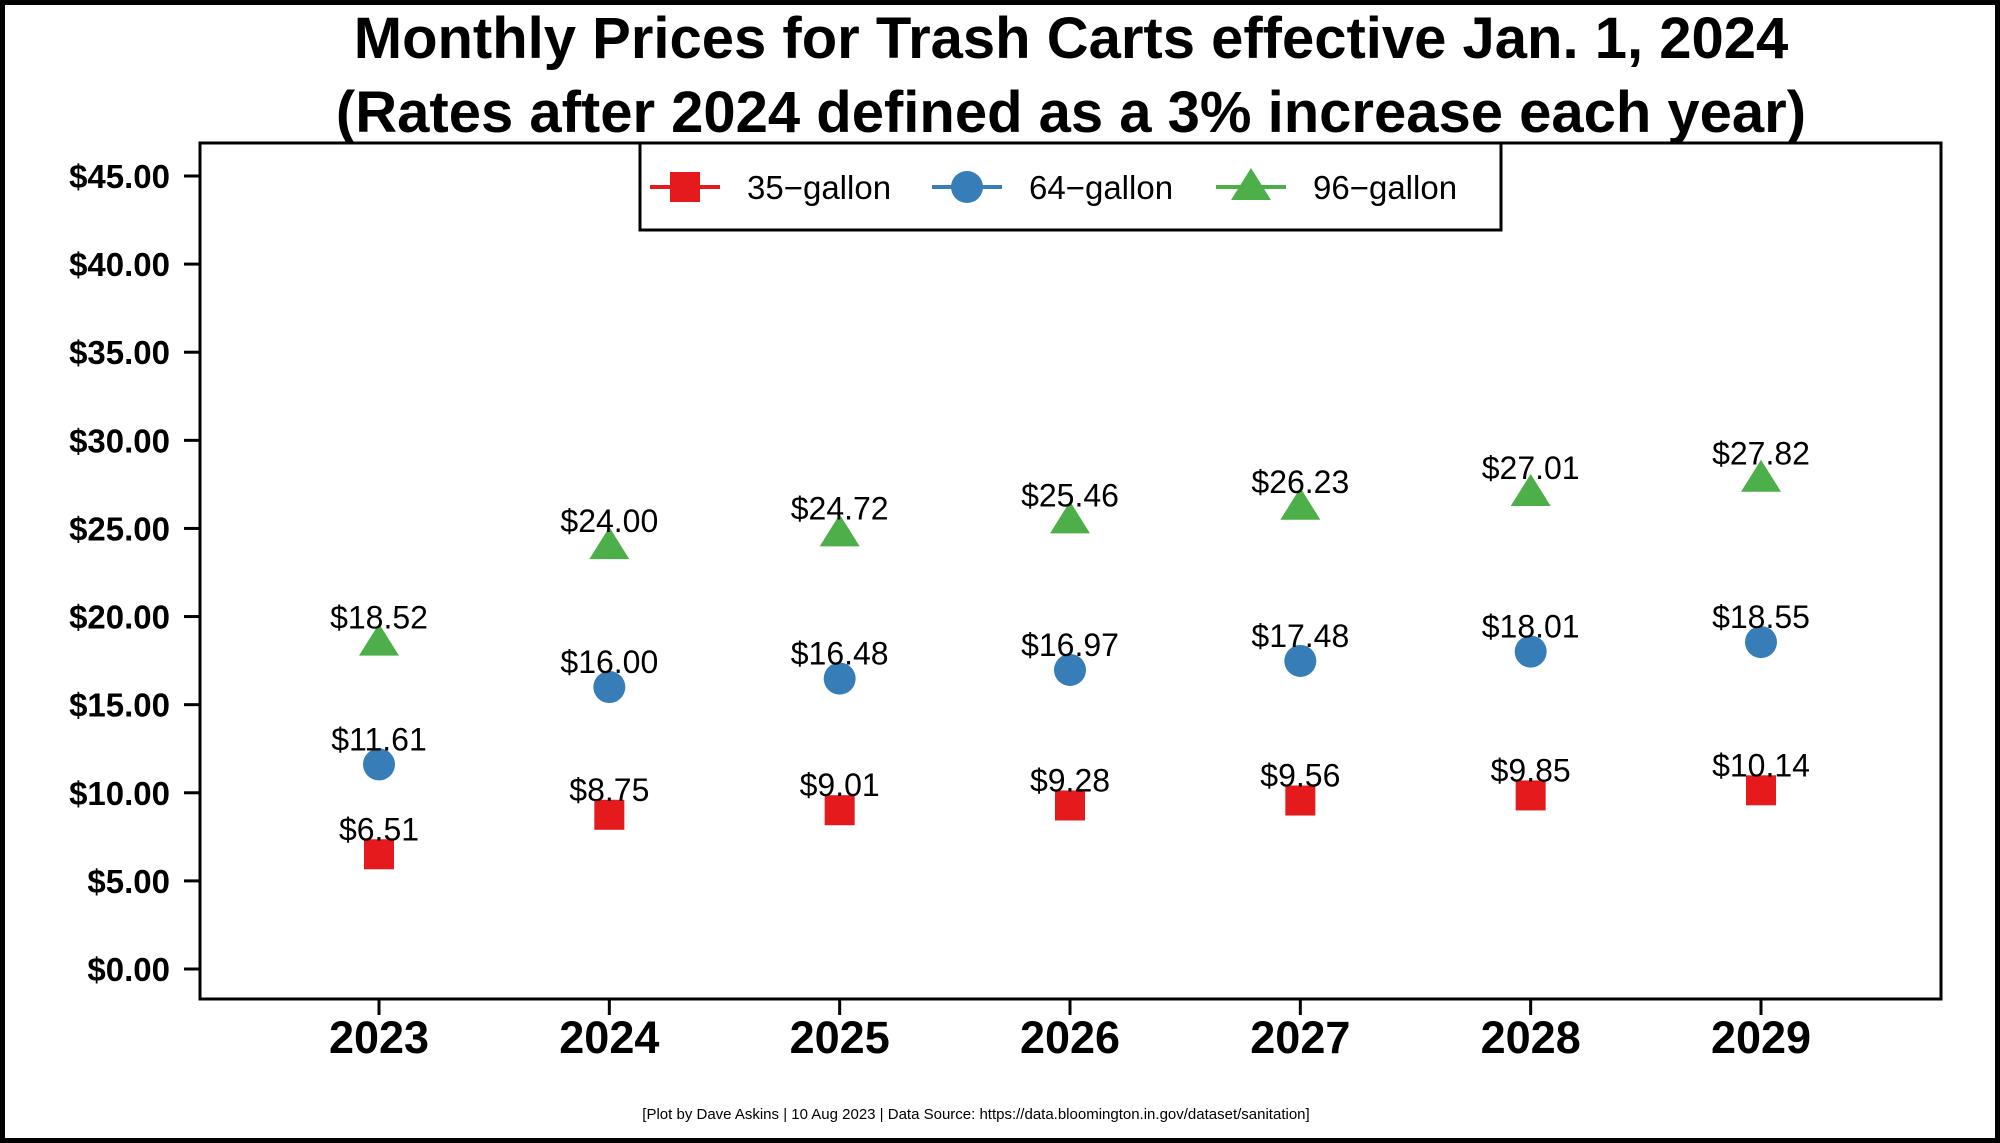  What do you see at coordinates (119, 264) in the screenshot?
I see `y-tick-label: $40.00` at bounding box center [119, 264].